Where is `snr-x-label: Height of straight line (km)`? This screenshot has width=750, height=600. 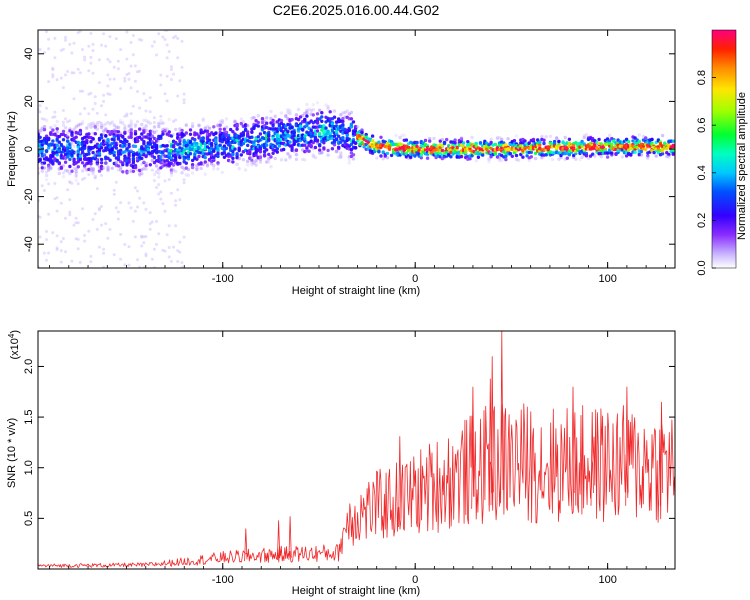 snr-x-label: Height of straight line (km) is located at coordinates (356, 591).